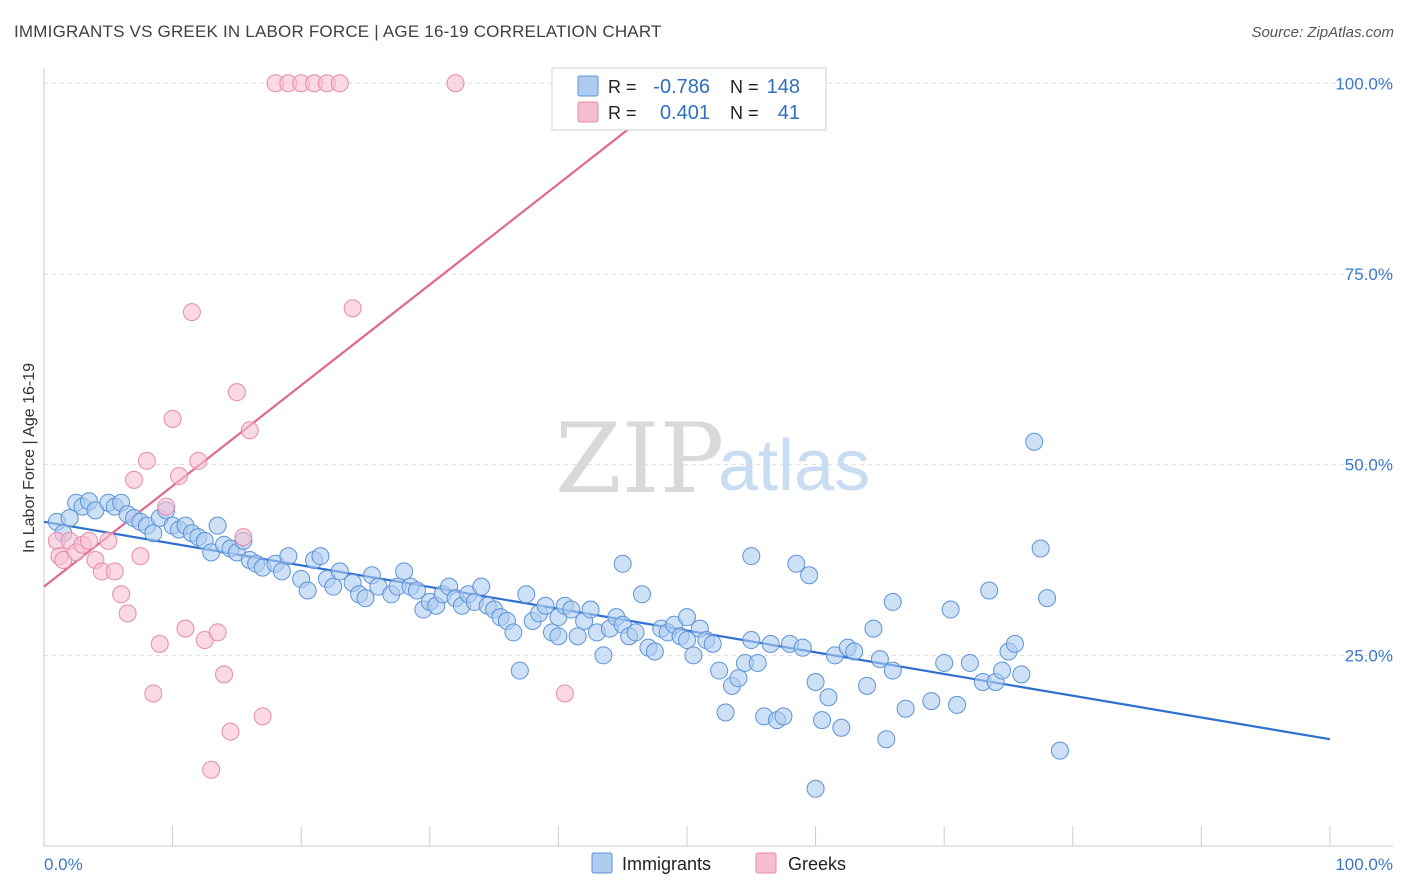 The height and width of the screenshot is (892, 1406). What do you see at coordinates (1369, 655) in the screenshot?
I see `y-tick-label: 25.0%` at bounding box center [1369, 655].